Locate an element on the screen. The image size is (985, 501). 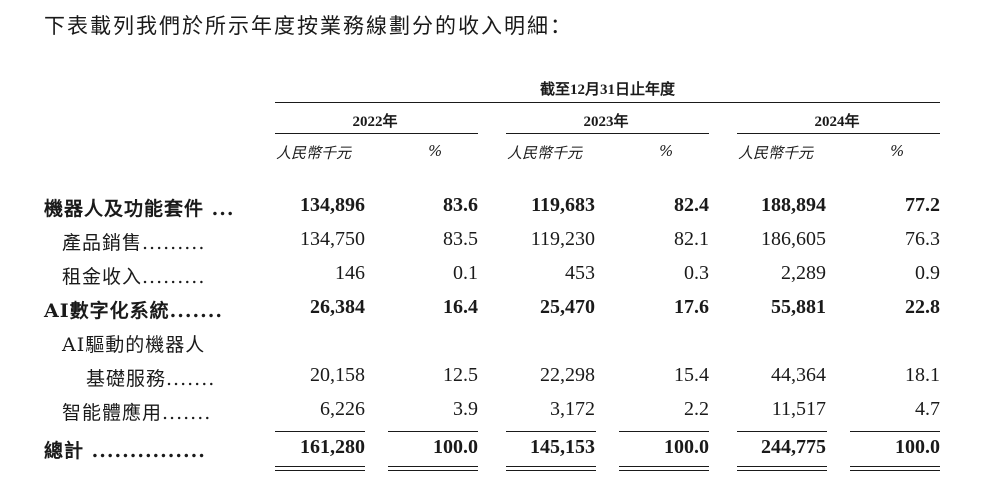
total-double-rule-2024-pct-top is located at coordinates (895, 466).